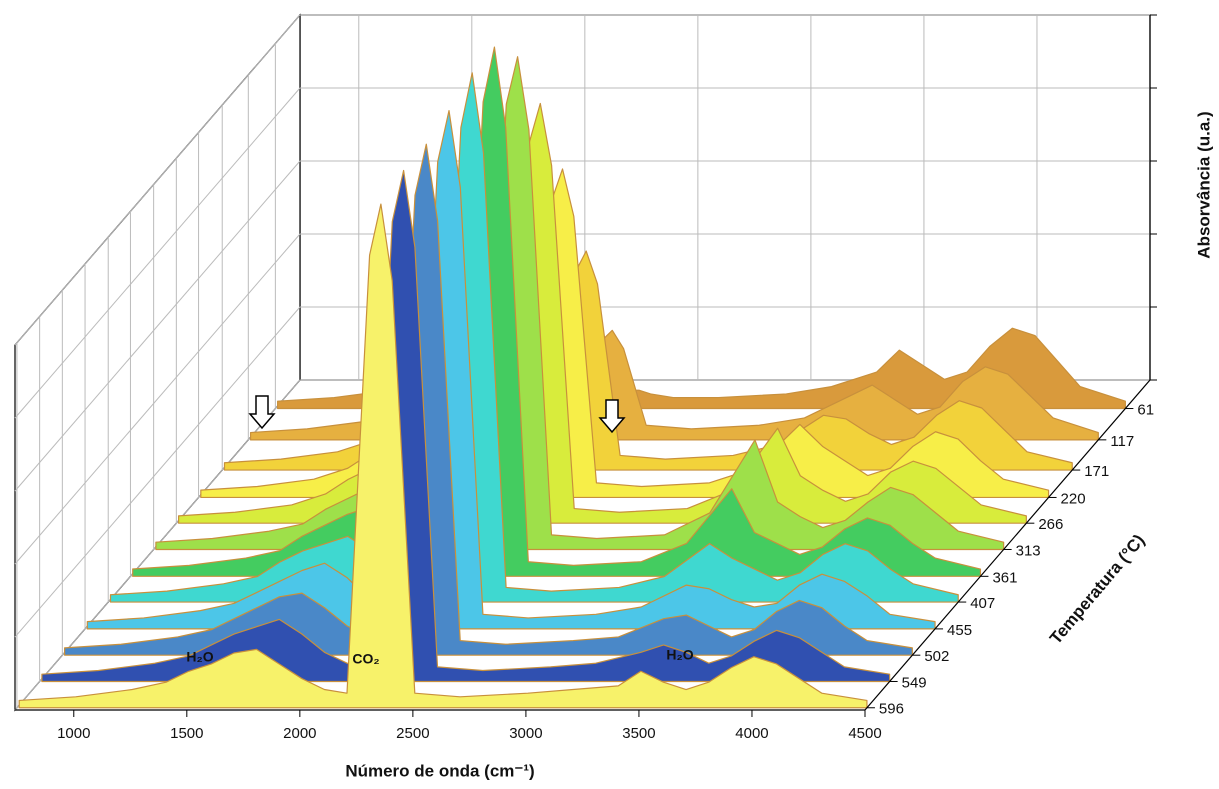 Image resolution: width=1219 pixels, height=789 pixels. Describe the element at coordinates (1028, 550) in the screenshot. I see `y-tick-label: 313` at that location.